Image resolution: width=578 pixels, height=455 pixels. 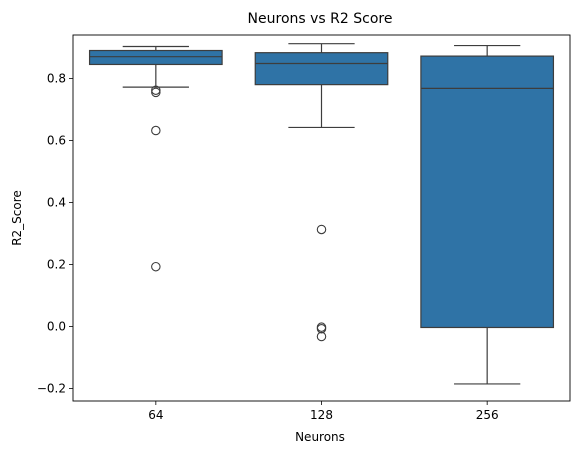 What do you see at coordinates (320, 19) in the screenshot?
I see `chart-title: Neurons vs R2 Score` at bounding box center [320, 19].